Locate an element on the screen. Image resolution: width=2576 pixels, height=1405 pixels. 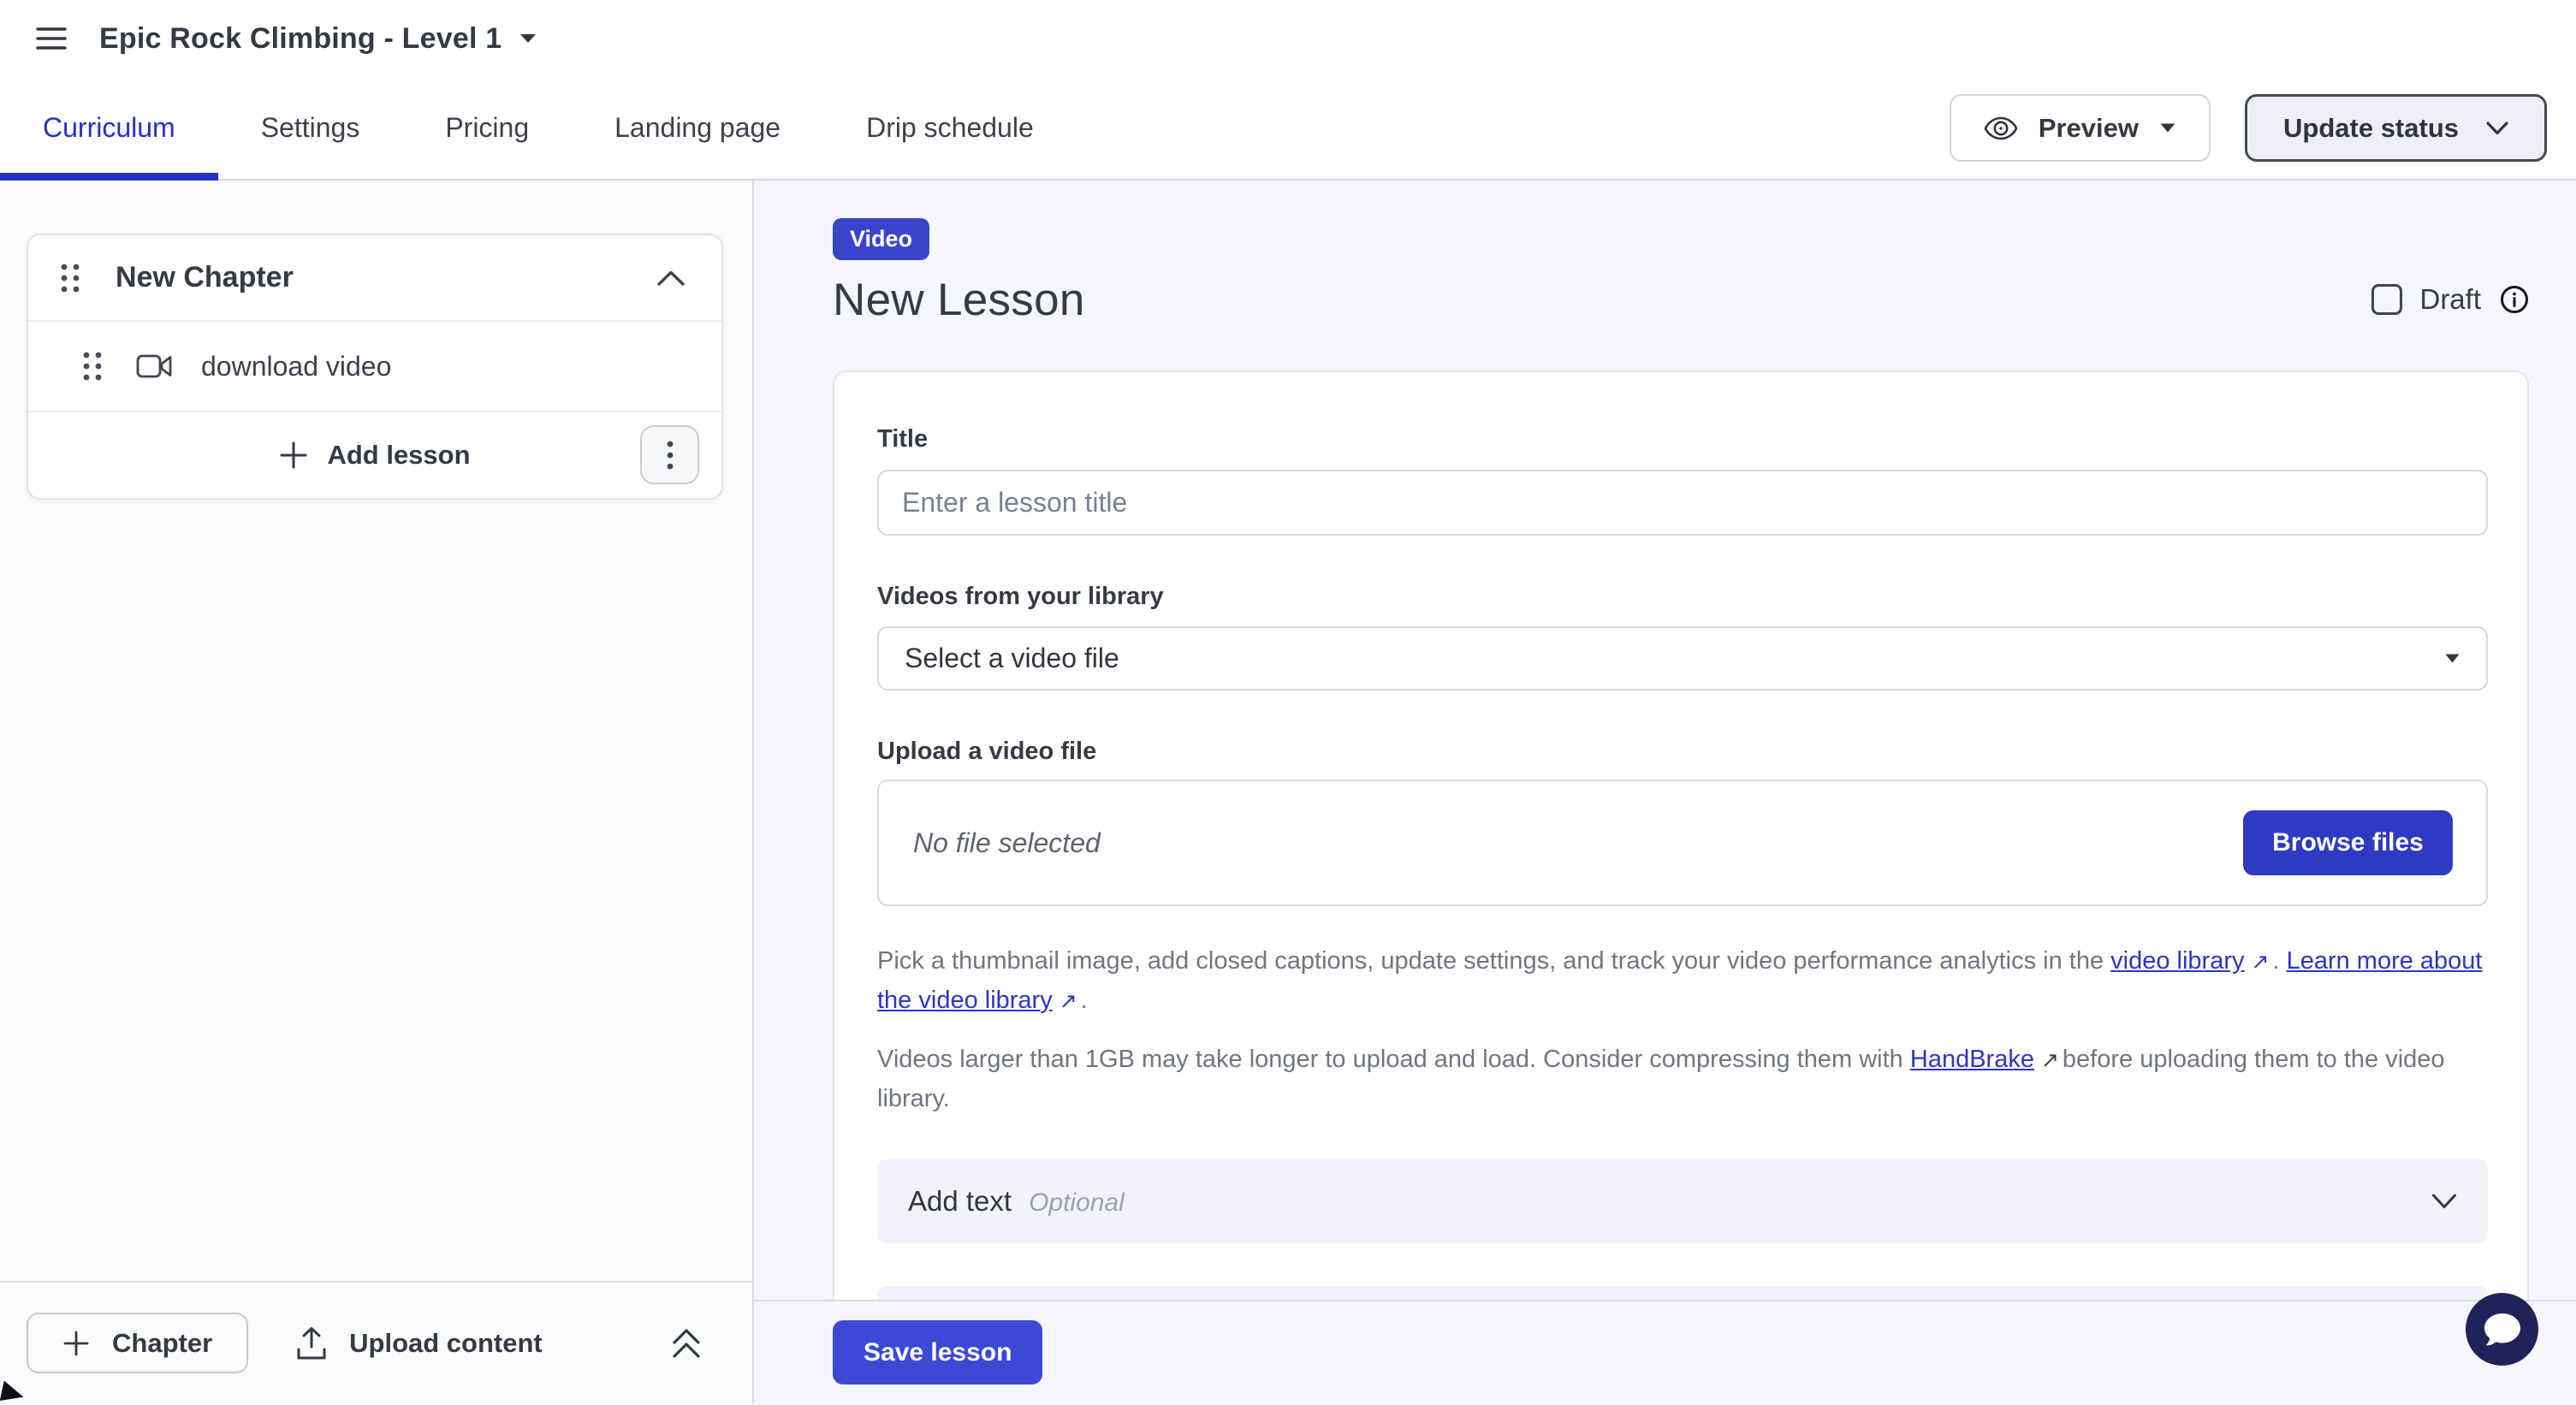
tab-curriculum: Curriculum is located at coordinates (109, 128).